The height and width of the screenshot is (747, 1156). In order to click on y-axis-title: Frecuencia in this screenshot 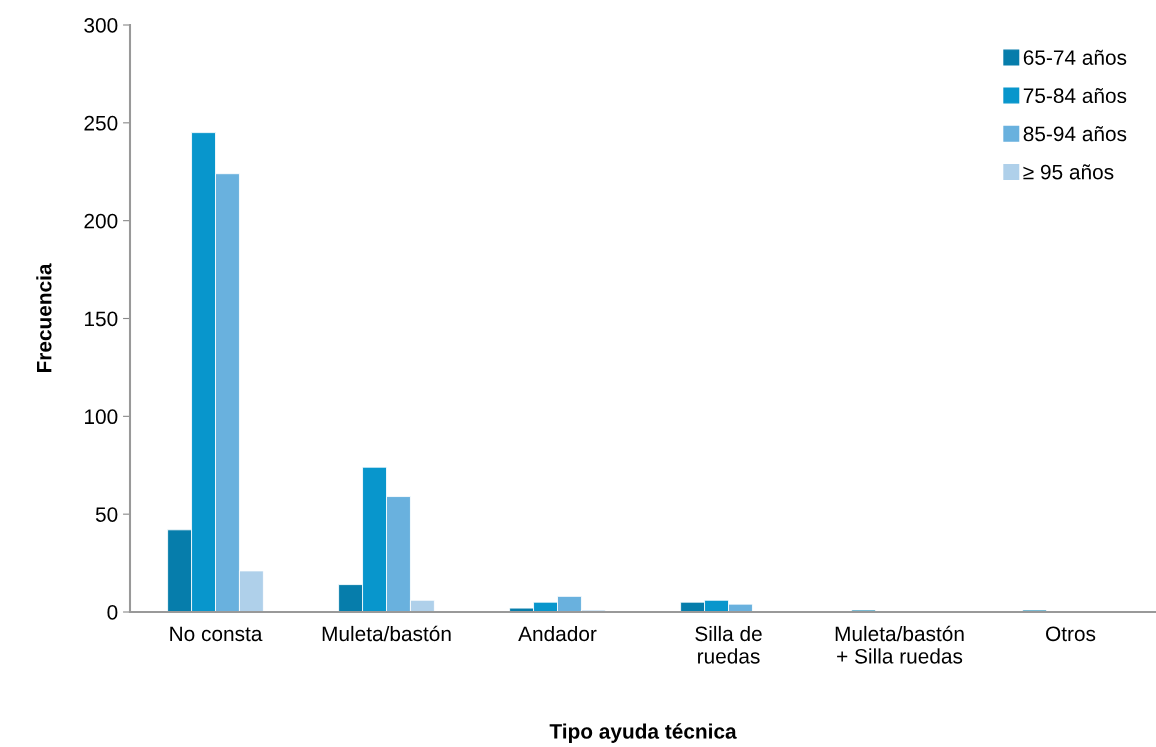, I will do `click(44, 318)`.